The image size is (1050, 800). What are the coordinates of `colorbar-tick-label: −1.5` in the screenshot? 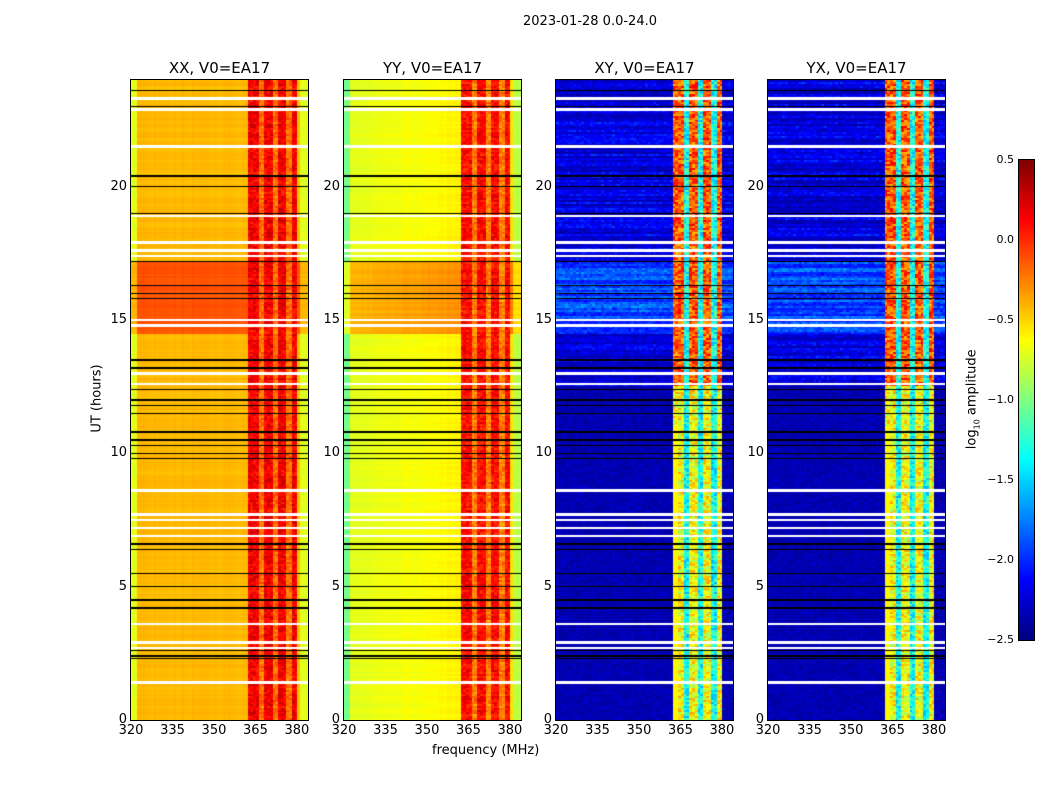 It's located at (1000, 479).